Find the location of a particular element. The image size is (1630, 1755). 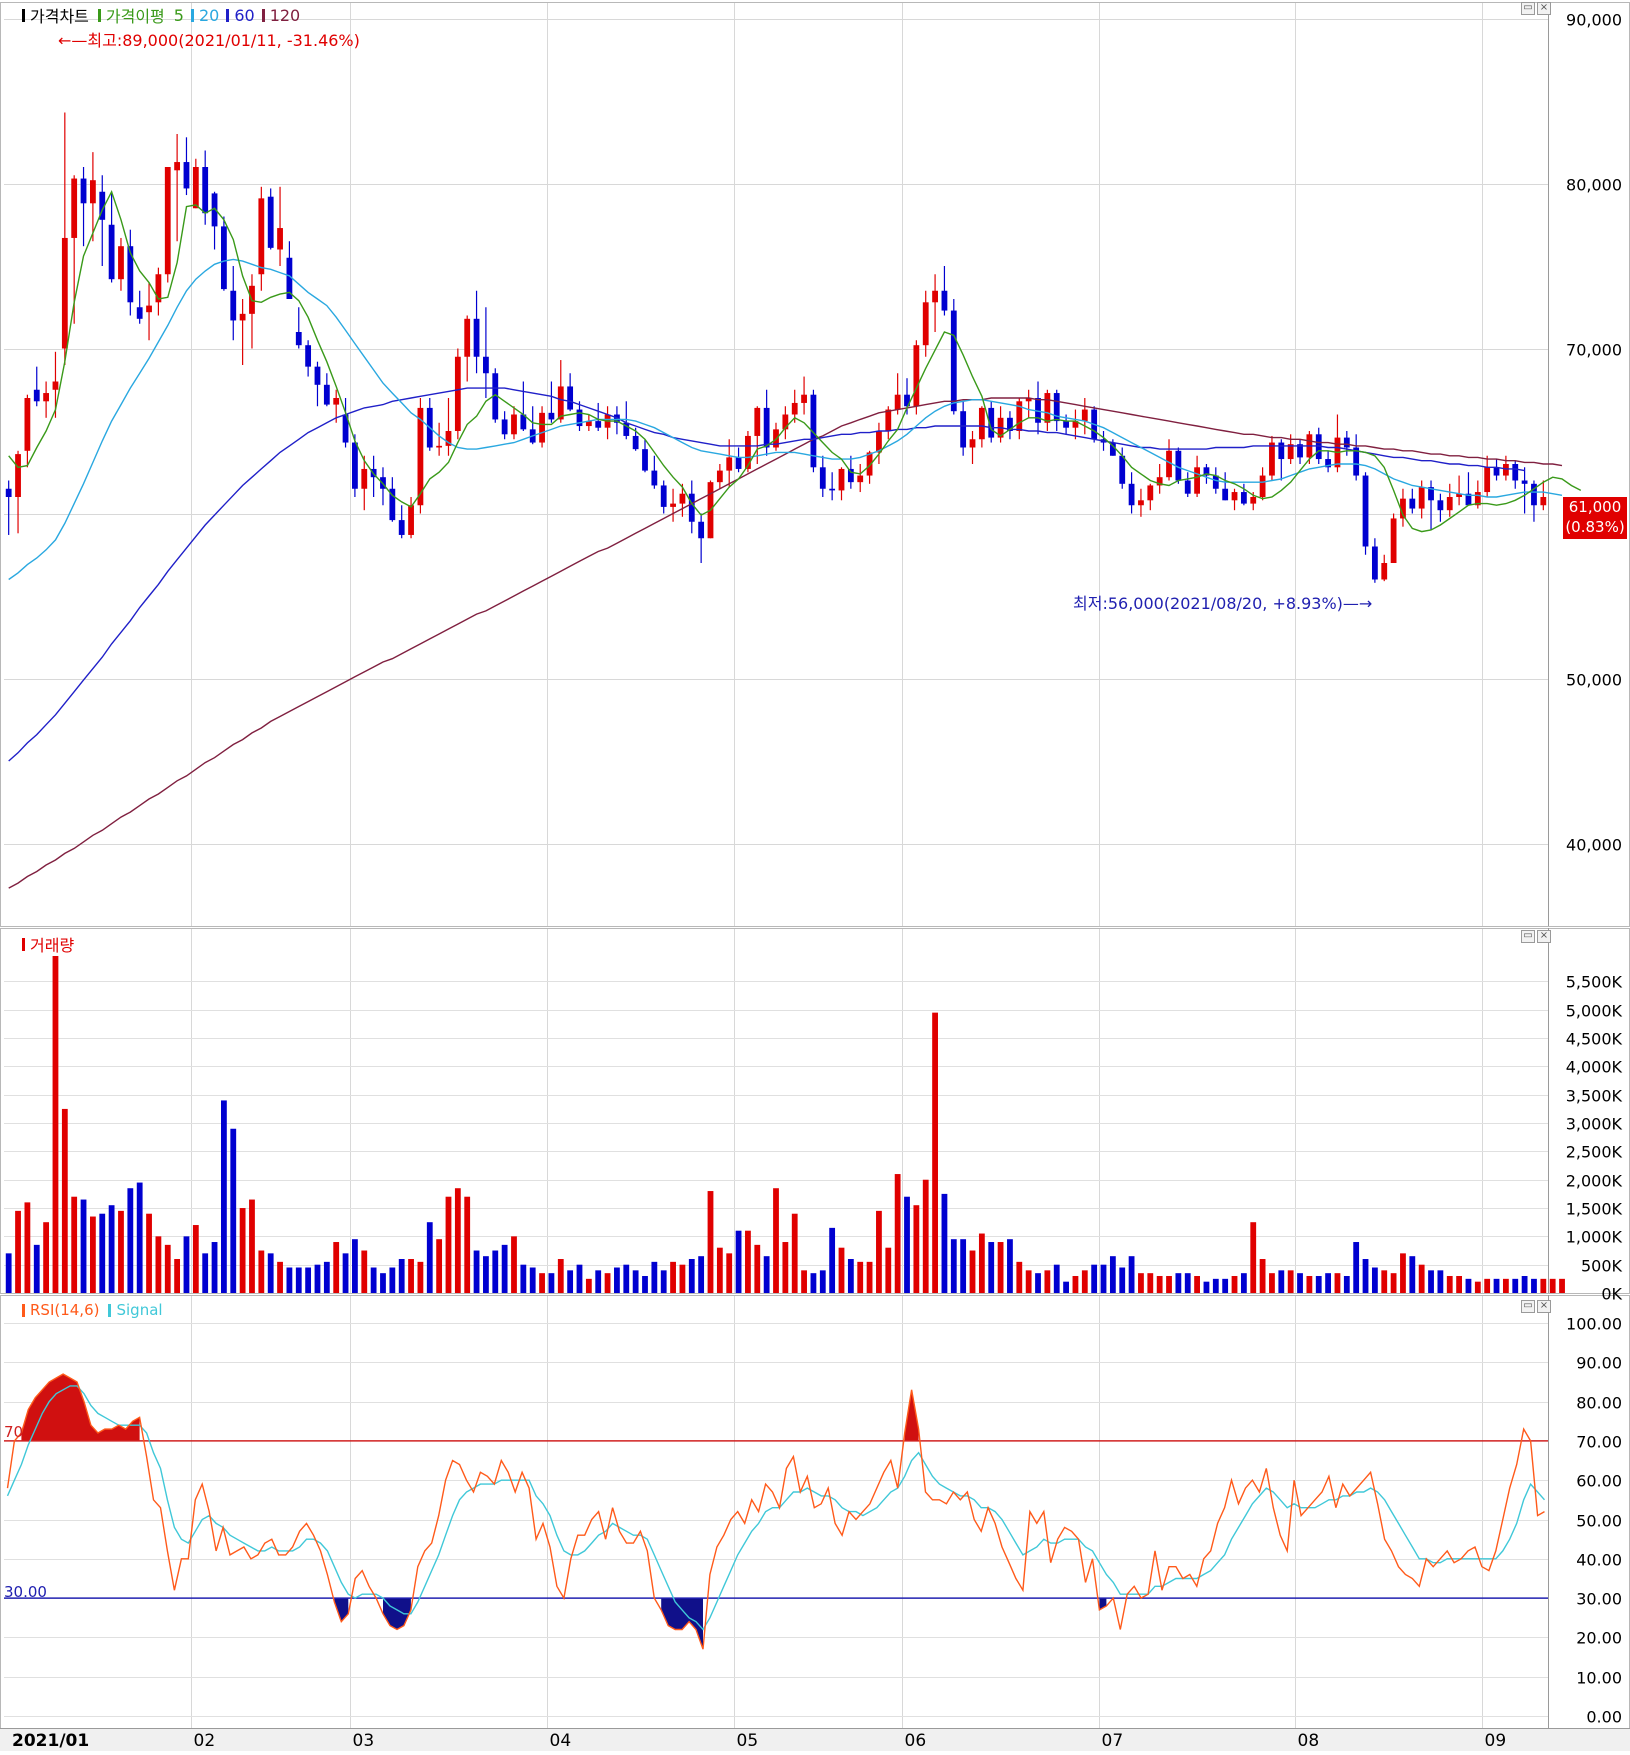

volume-y-tick-label: 4,500K is located at coordinates (1594, 1039).